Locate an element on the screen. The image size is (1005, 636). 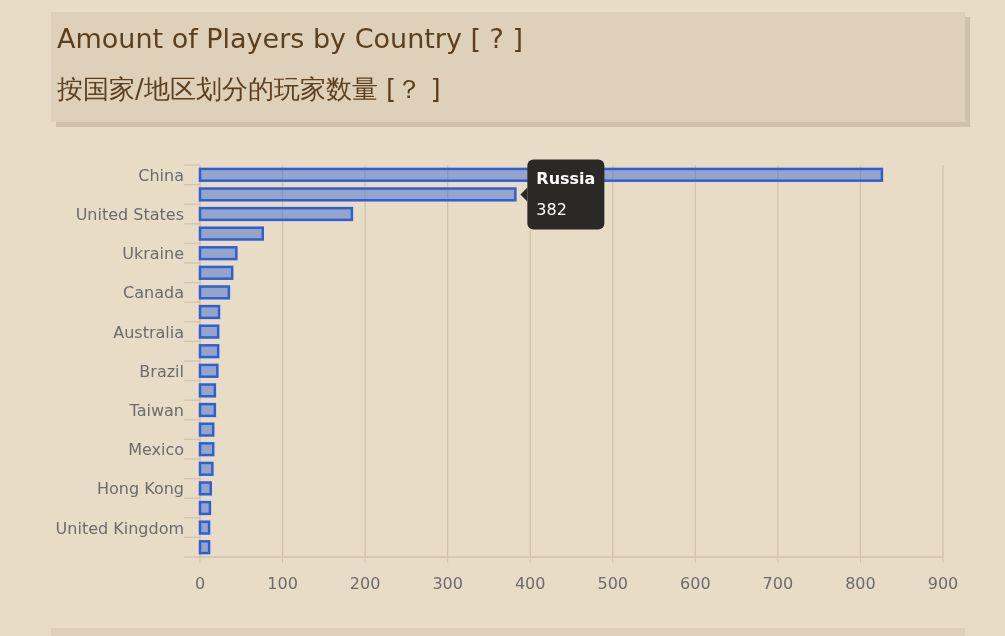
x-tick-label: 700 is located at coordinates (778, 583).